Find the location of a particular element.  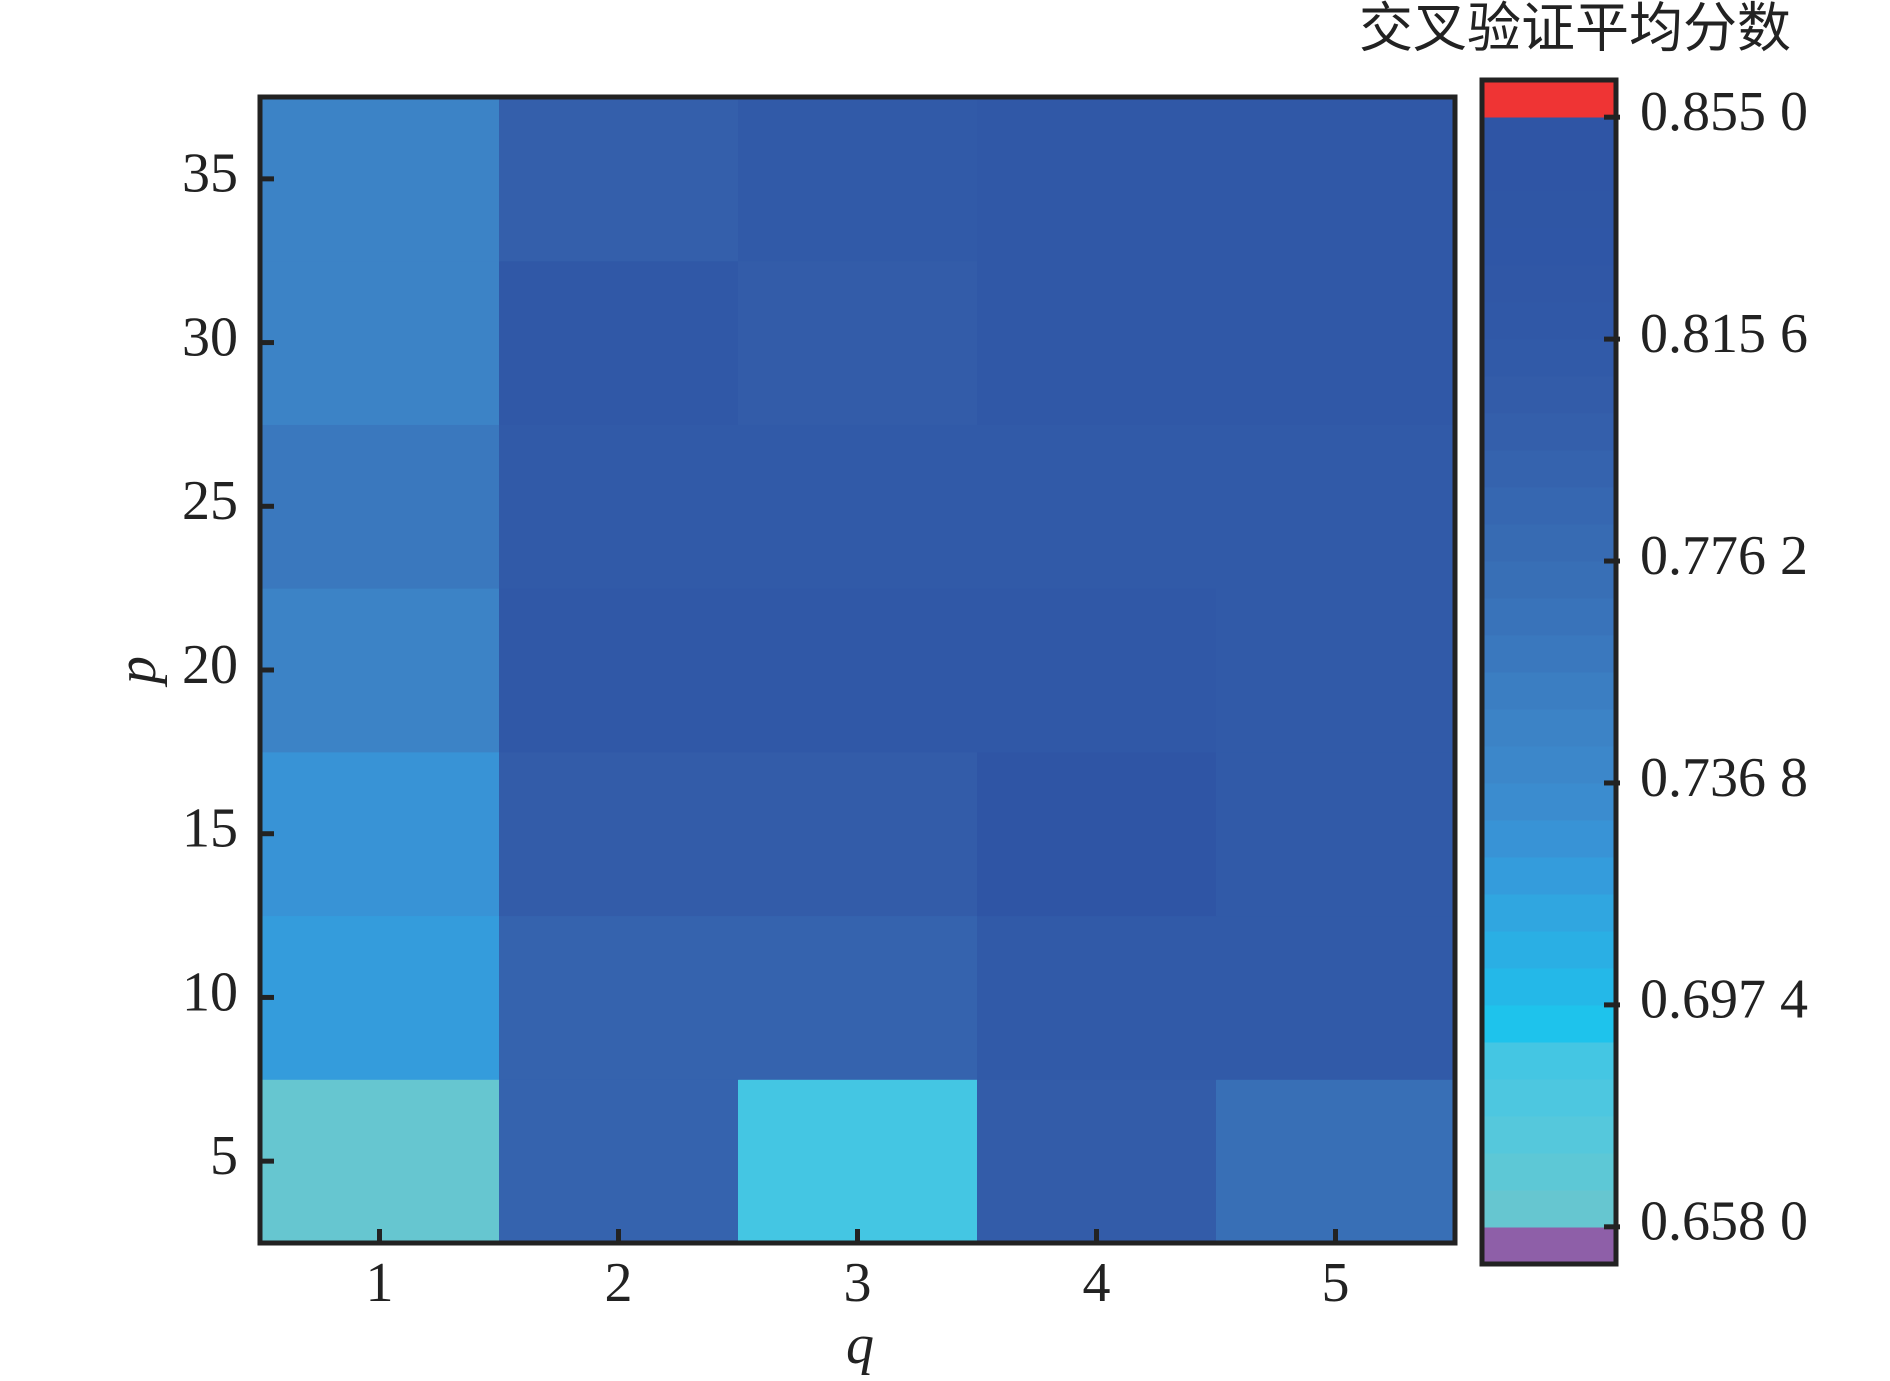

y-tick-label: 15 is located at coordinates (210, 829).